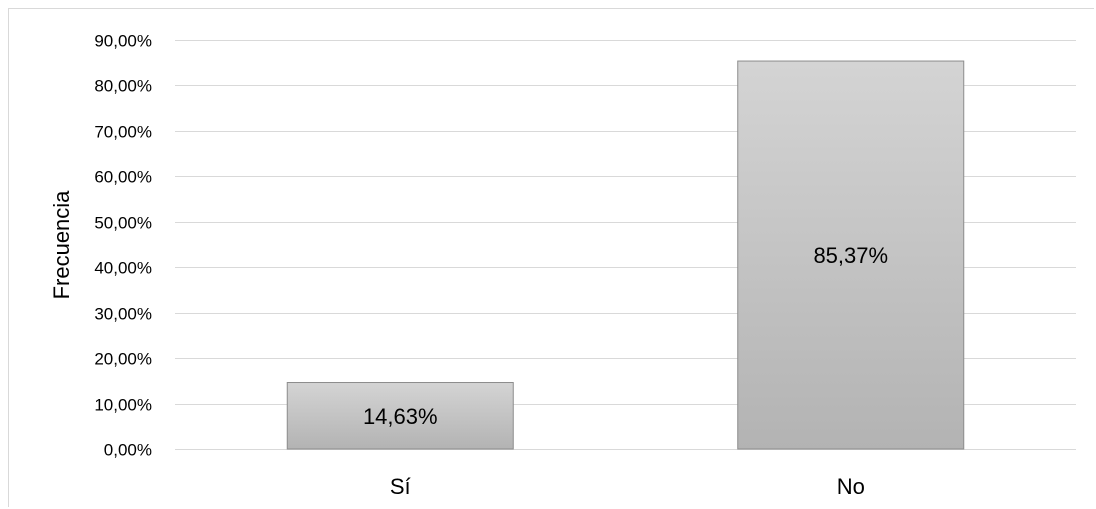 The image size is (1096, 509). I want to click on x-axis-category-labels: Sí No, so click(627, 486).